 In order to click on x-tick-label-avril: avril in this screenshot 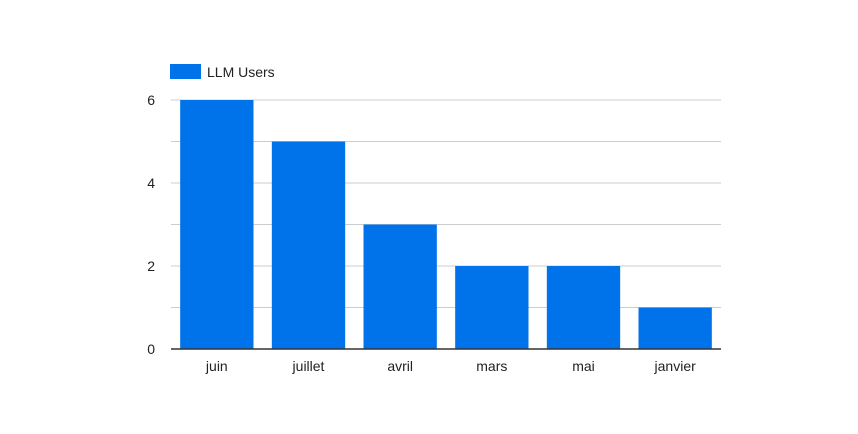, I will do `click(400, 366)`.